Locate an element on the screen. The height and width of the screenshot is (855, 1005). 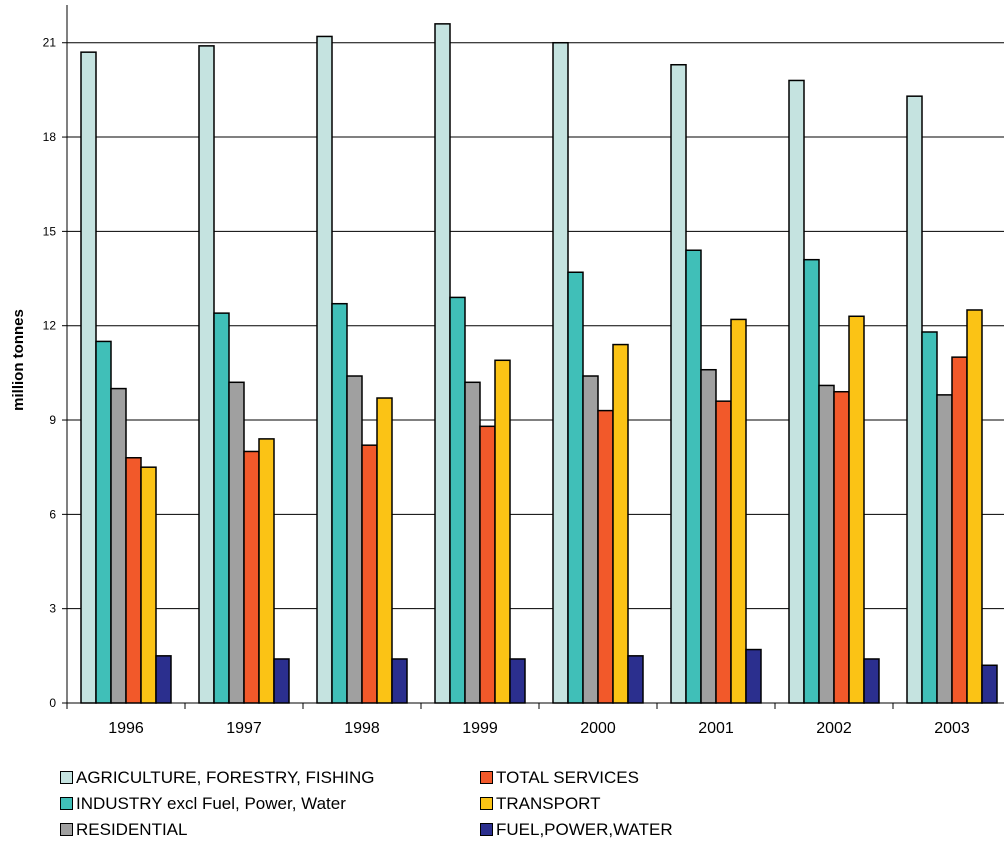
y-tick-label: 21 is located at coordinates (50, 43).